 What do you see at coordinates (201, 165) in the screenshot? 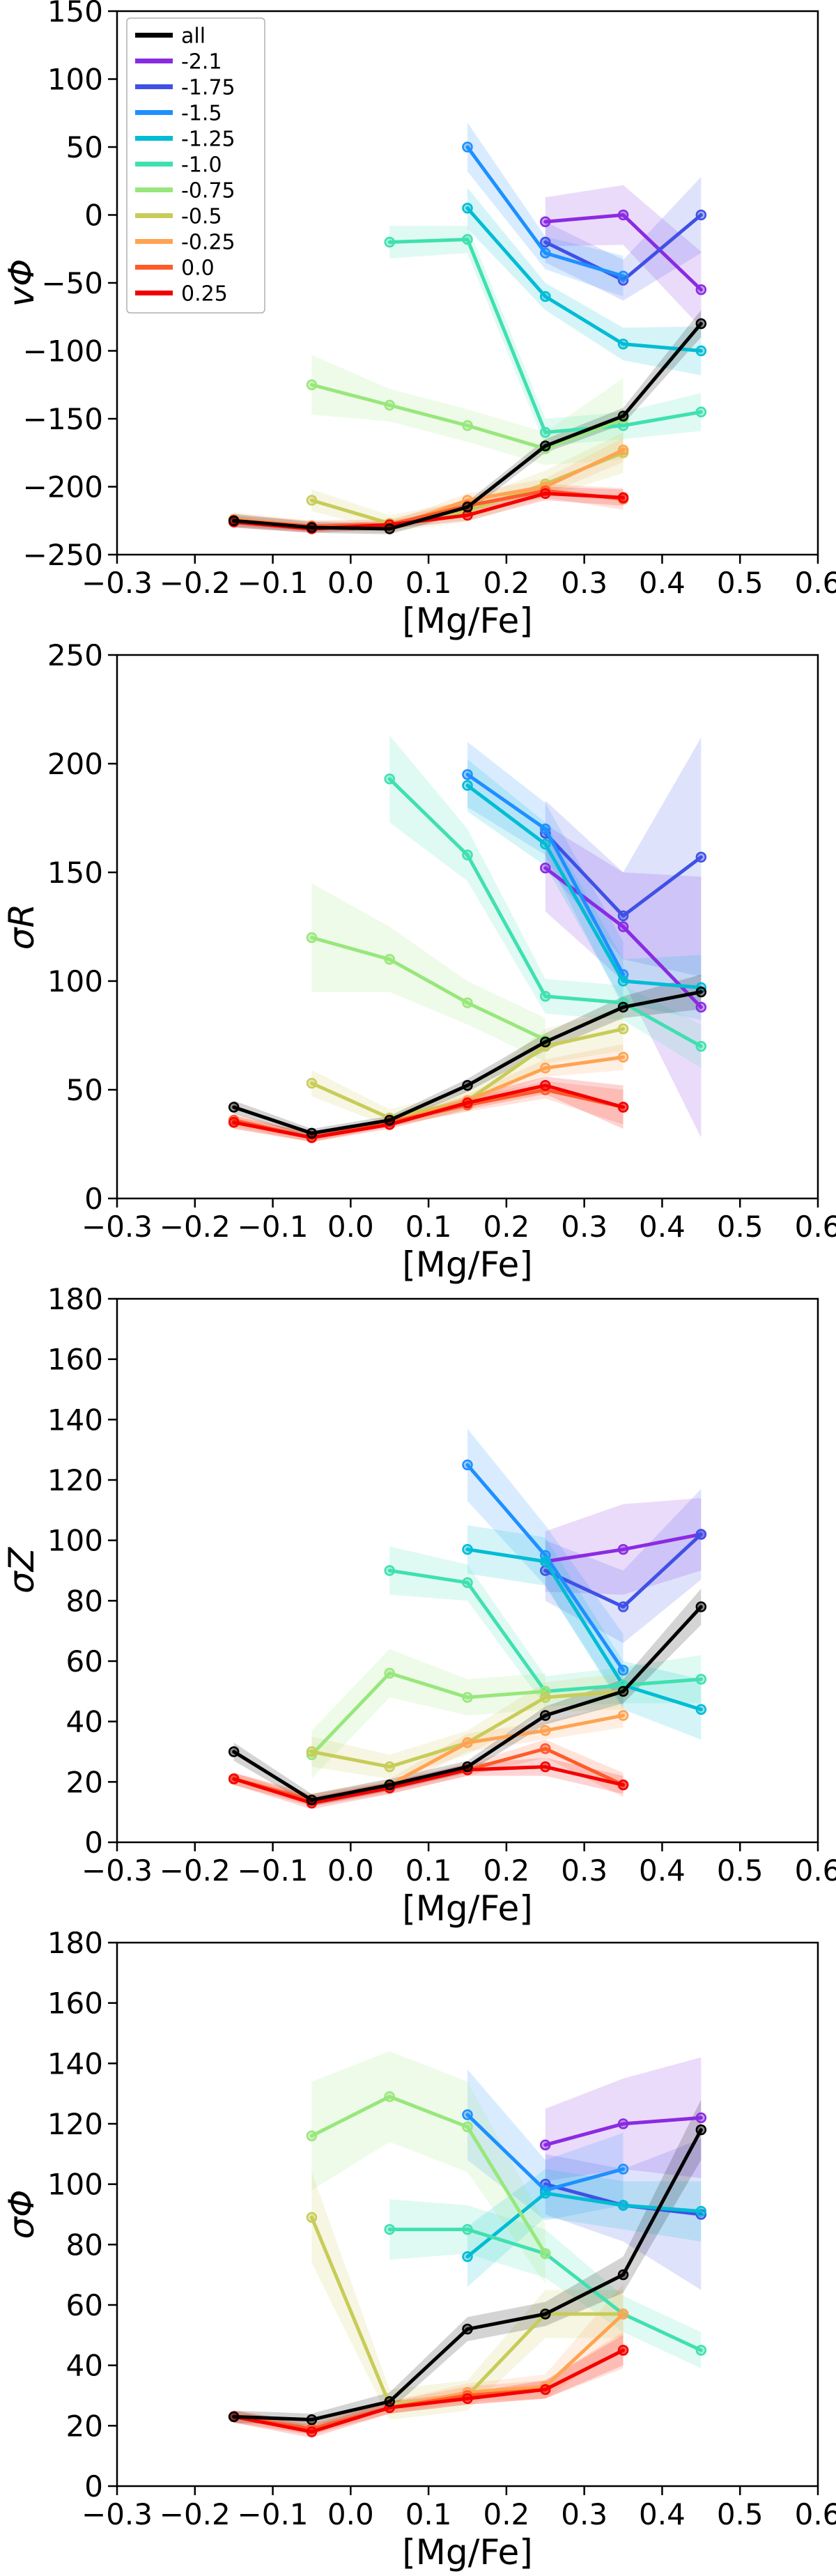
I see `legend-label-1-0: -1.0` at bounding box center [201, 165].